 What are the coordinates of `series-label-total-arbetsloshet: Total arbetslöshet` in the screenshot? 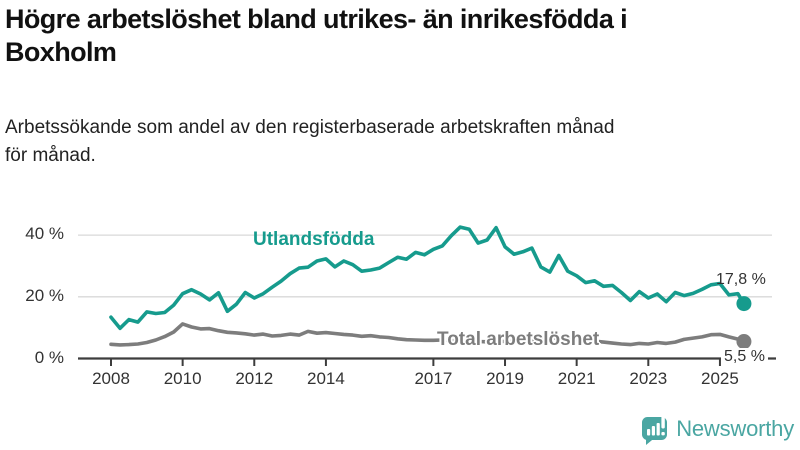 It's located at (518, 339).